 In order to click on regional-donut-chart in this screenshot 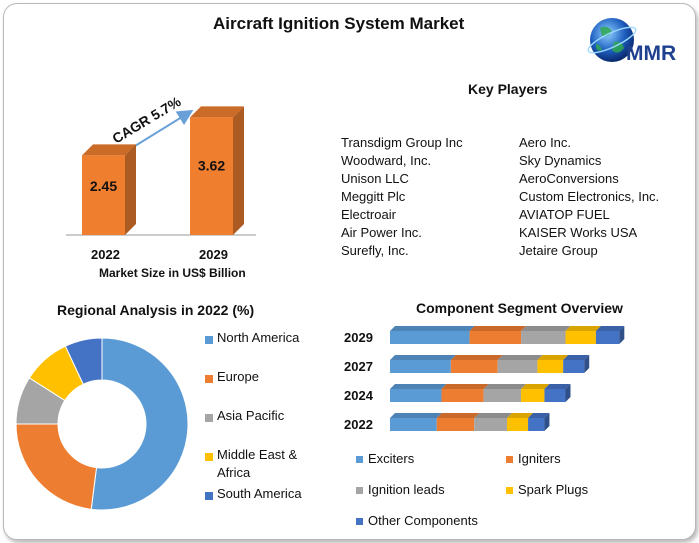, I will do `click(102, 424)`.